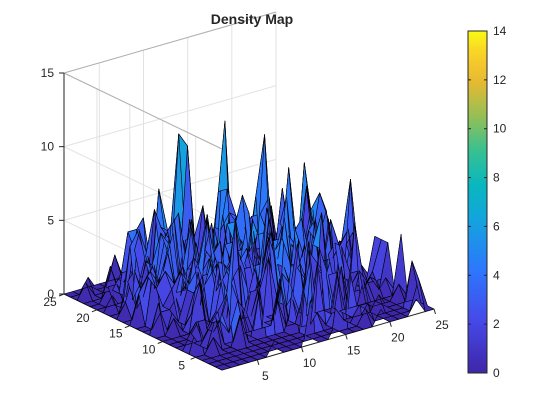 This screenshot has height=420, width=560. Describe the element at coordinates (500, 80) in the screenshot. I see `colorbar-tick-label: 12` at that location.